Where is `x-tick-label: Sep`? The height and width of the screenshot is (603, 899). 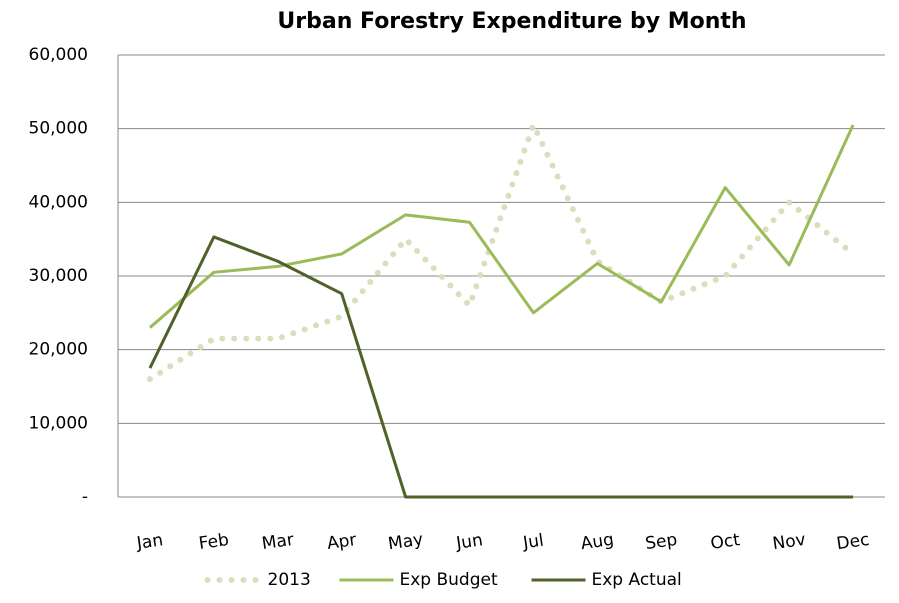
x-tick-label: Sep is located at coordinates (661, 542).